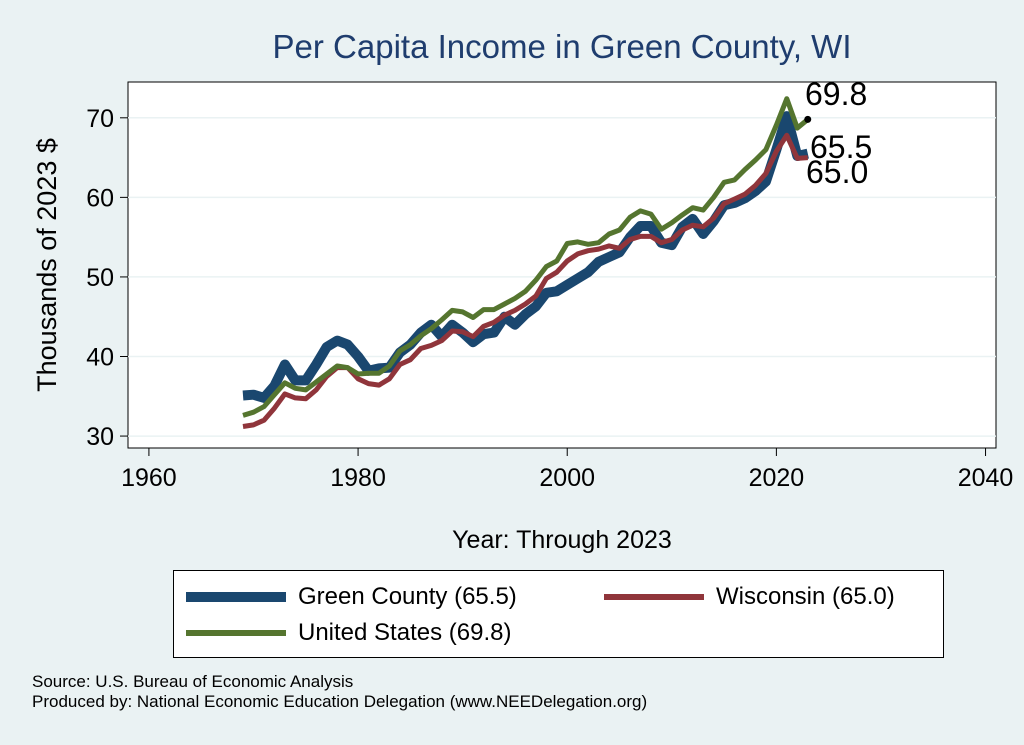  Describe the element at coordinates (654, 597) in the screenshot. I see `legend-swatch-wisconsin` at that location.